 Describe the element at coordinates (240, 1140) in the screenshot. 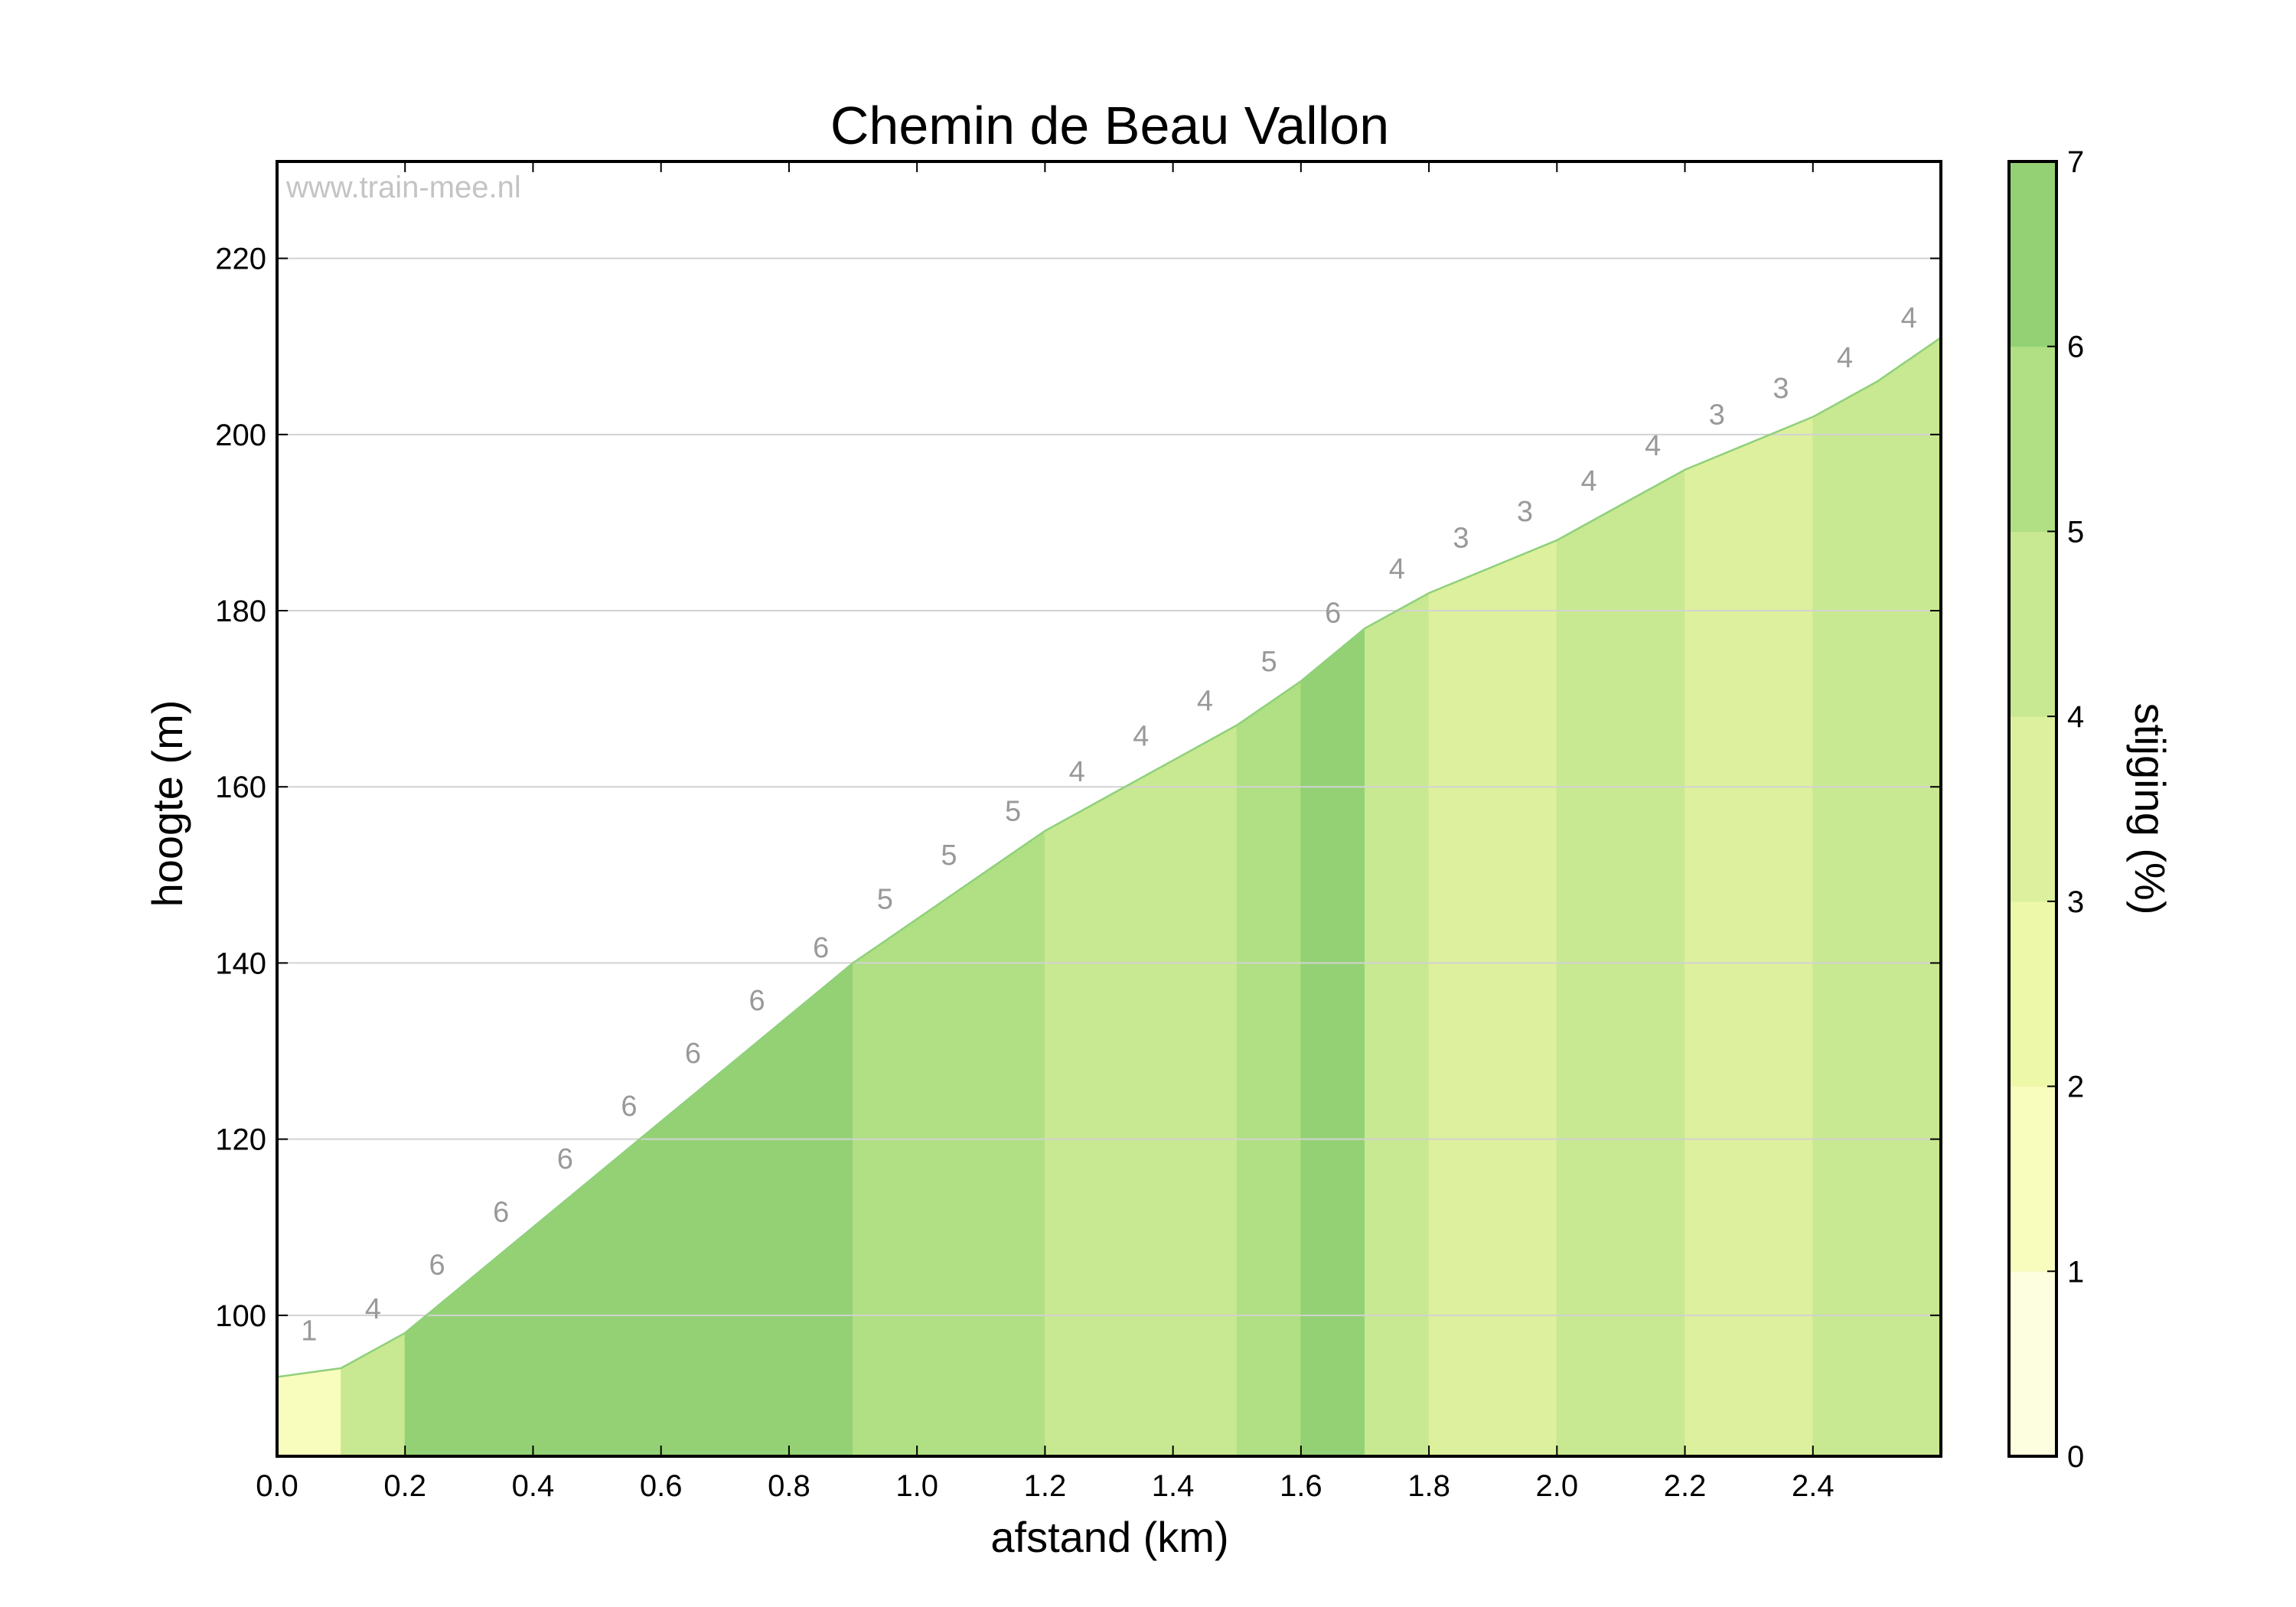

I see `y-tick-label: 120` at that location.